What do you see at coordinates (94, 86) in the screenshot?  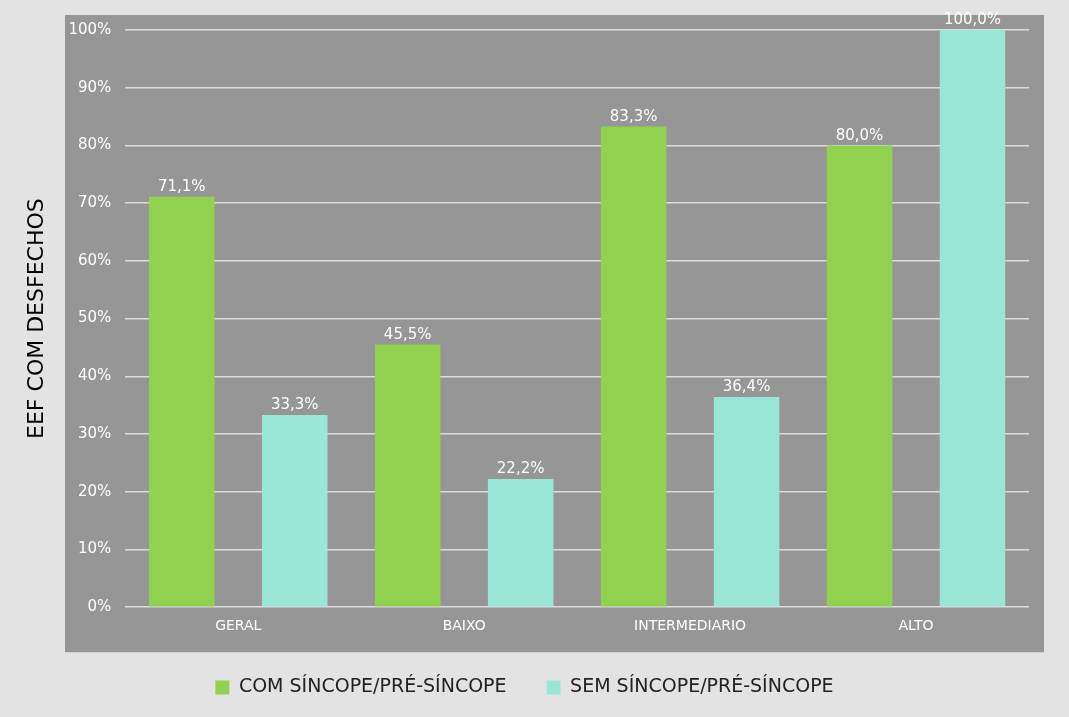 I see `y-tick-label: 90%` at bounding box center [94, 86].